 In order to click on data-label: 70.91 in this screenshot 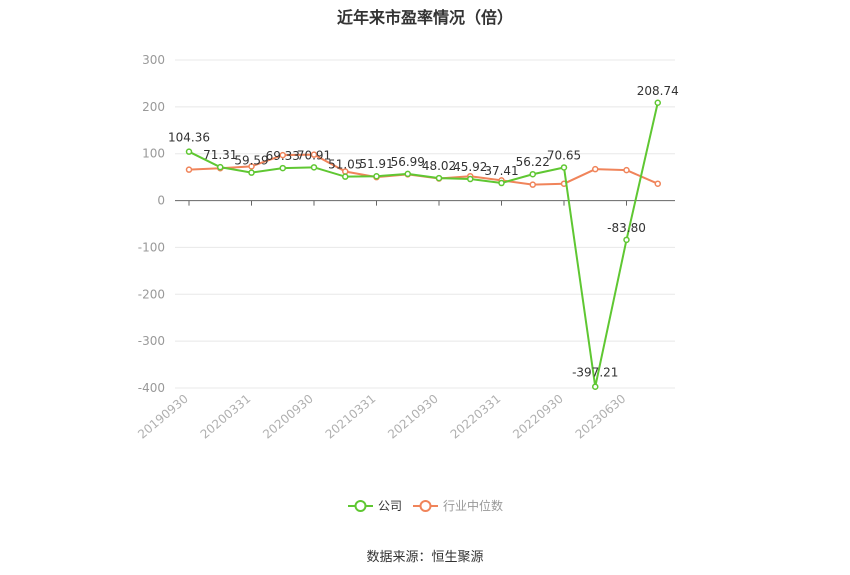, I will do `click(314, 155)`.